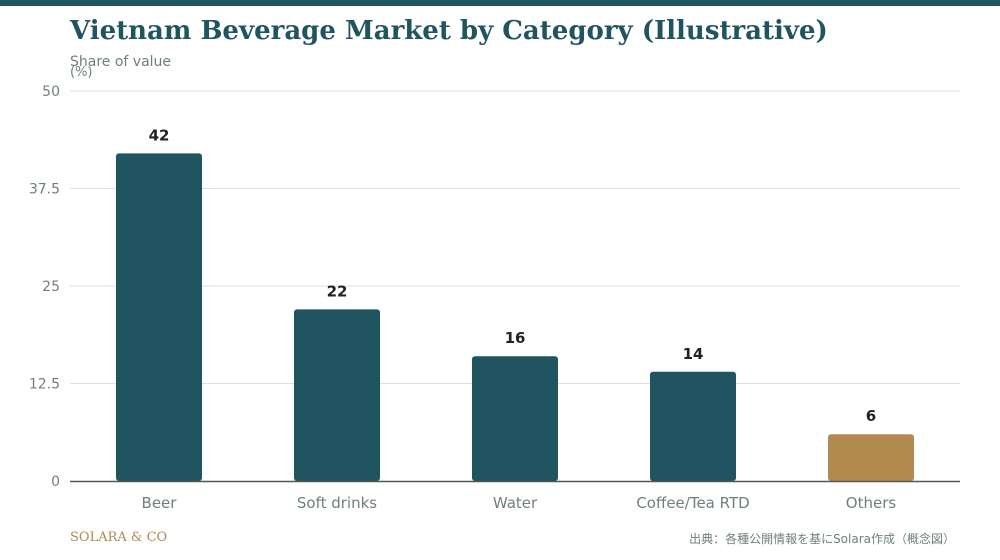 Image resolution: width=1000 pixels, height=560 pixels. I want to click on x-tick-label: Soft drinks, so click(337, 503).